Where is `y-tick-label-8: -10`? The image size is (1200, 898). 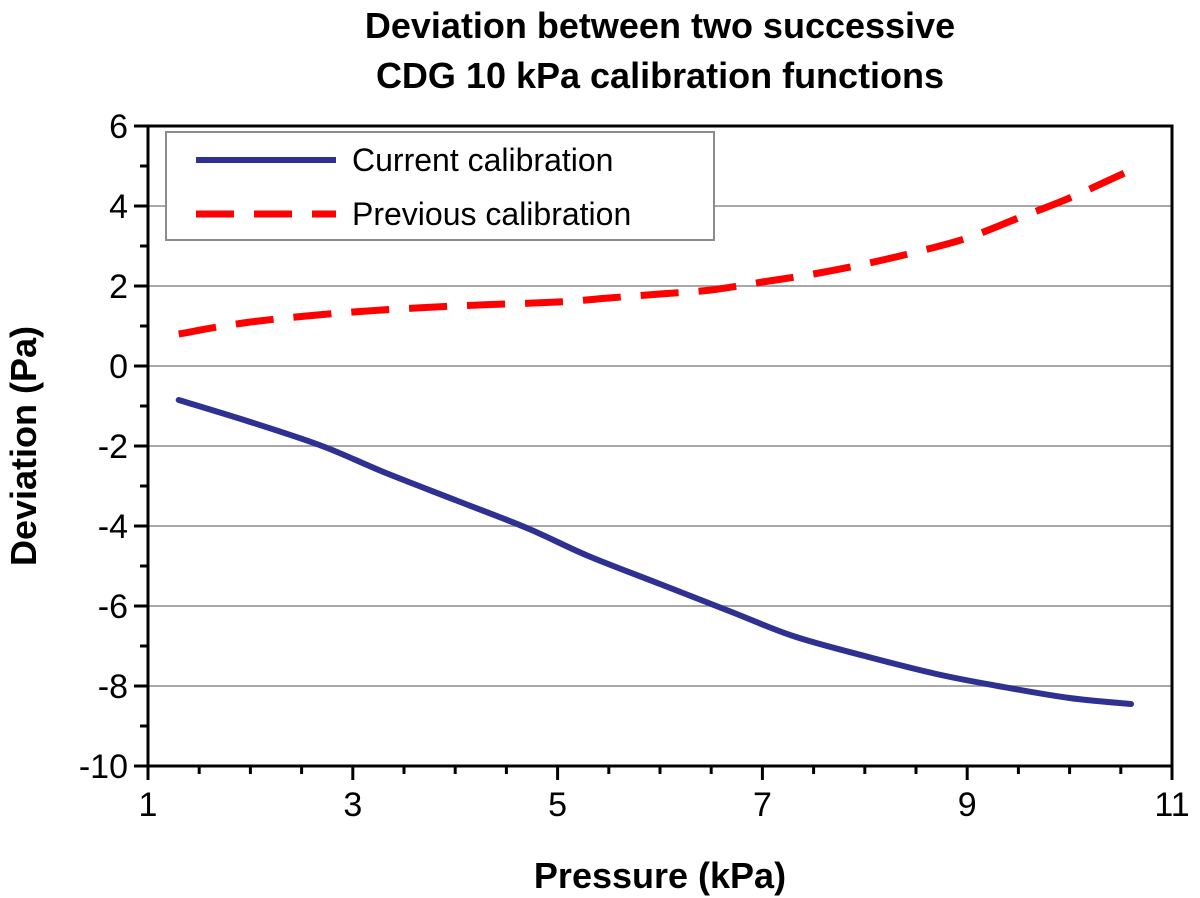 y-tick-label-8: -10 is located at coordinates (103, 767).